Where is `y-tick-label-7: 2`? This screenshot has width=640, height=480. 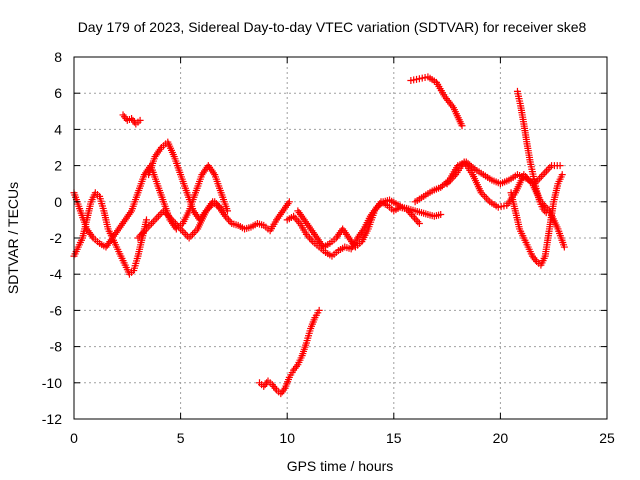
y-tick-label-7: 2 is located at coordinates (58, 166).